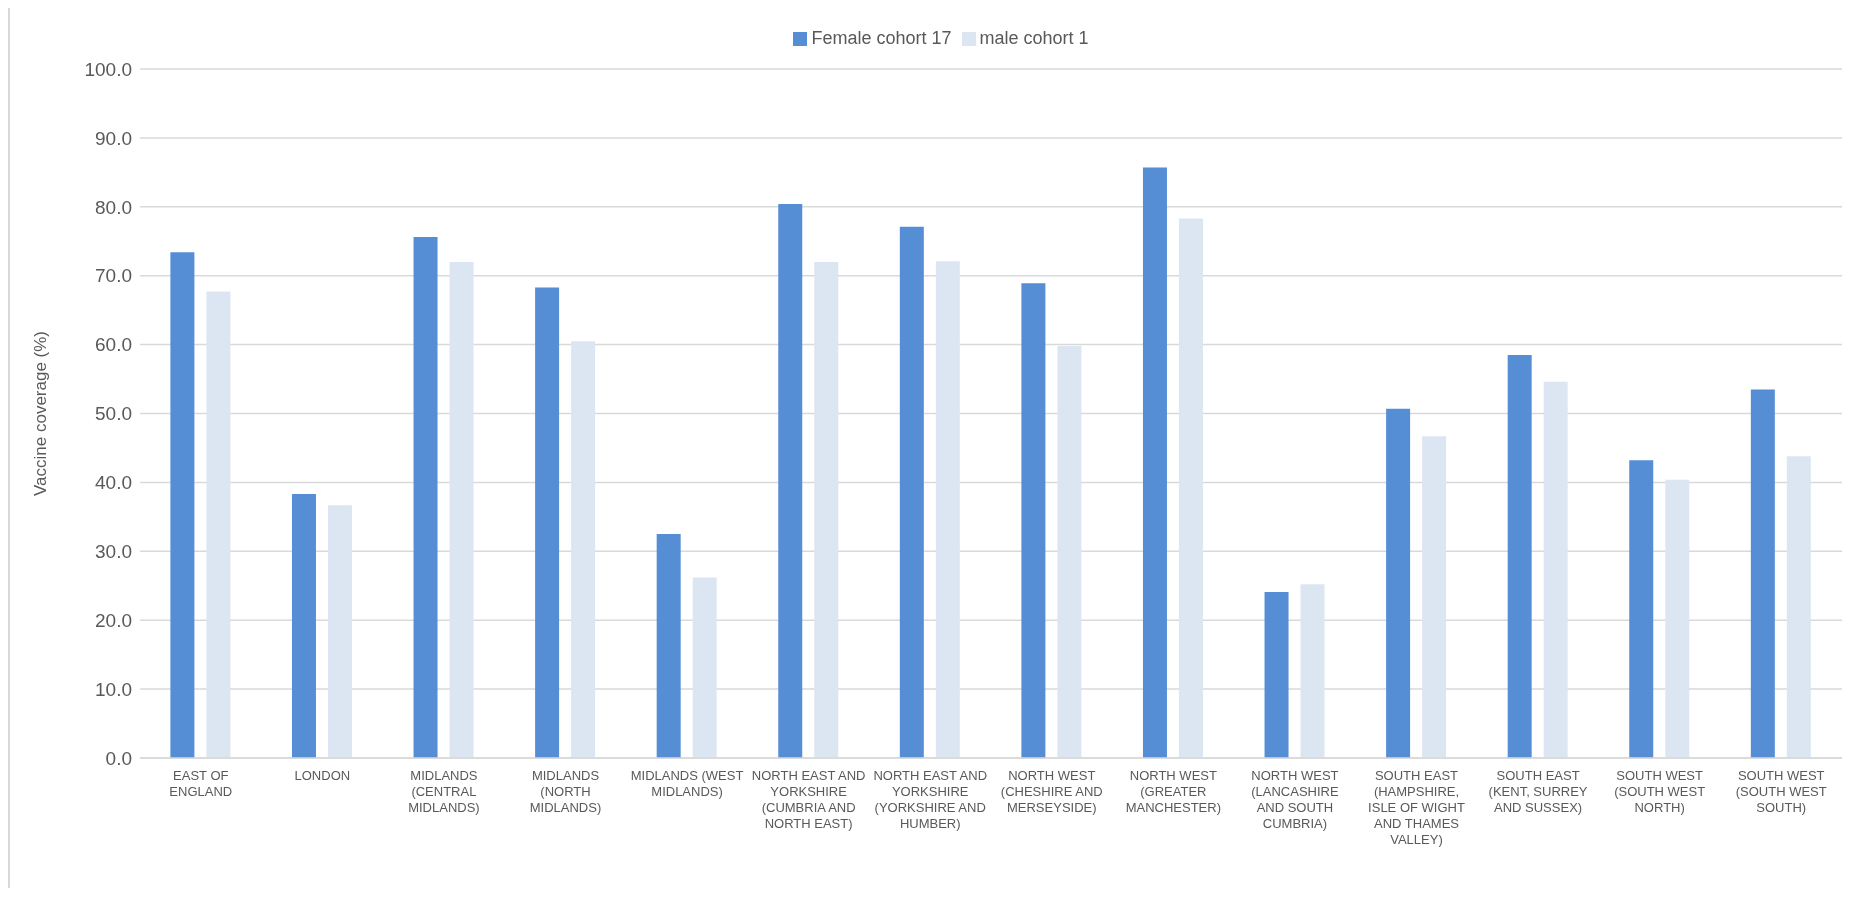 This screenshot has height=898, width=1872. What do you see at coordinates (687, 783) in the screenshot?
I see `x-tick-label: MIDLANDS (WEST MIDLANDS)` at bounding box center [687, 783].